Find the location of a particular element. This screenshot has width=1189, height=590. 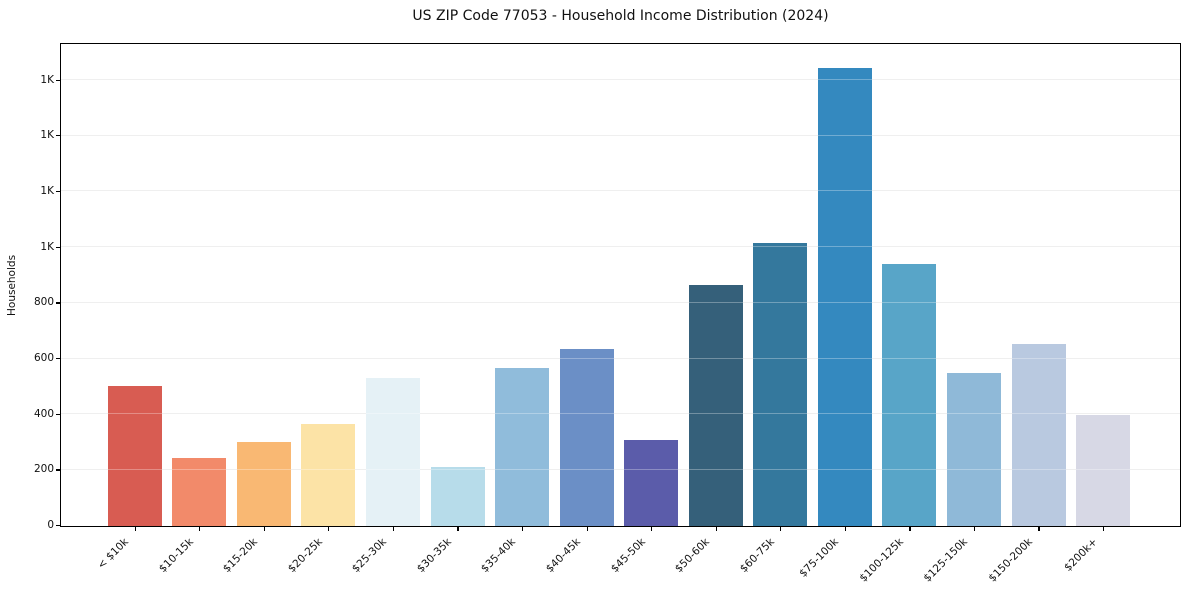

bar-$50-60k is located at coordinates (715, 405).